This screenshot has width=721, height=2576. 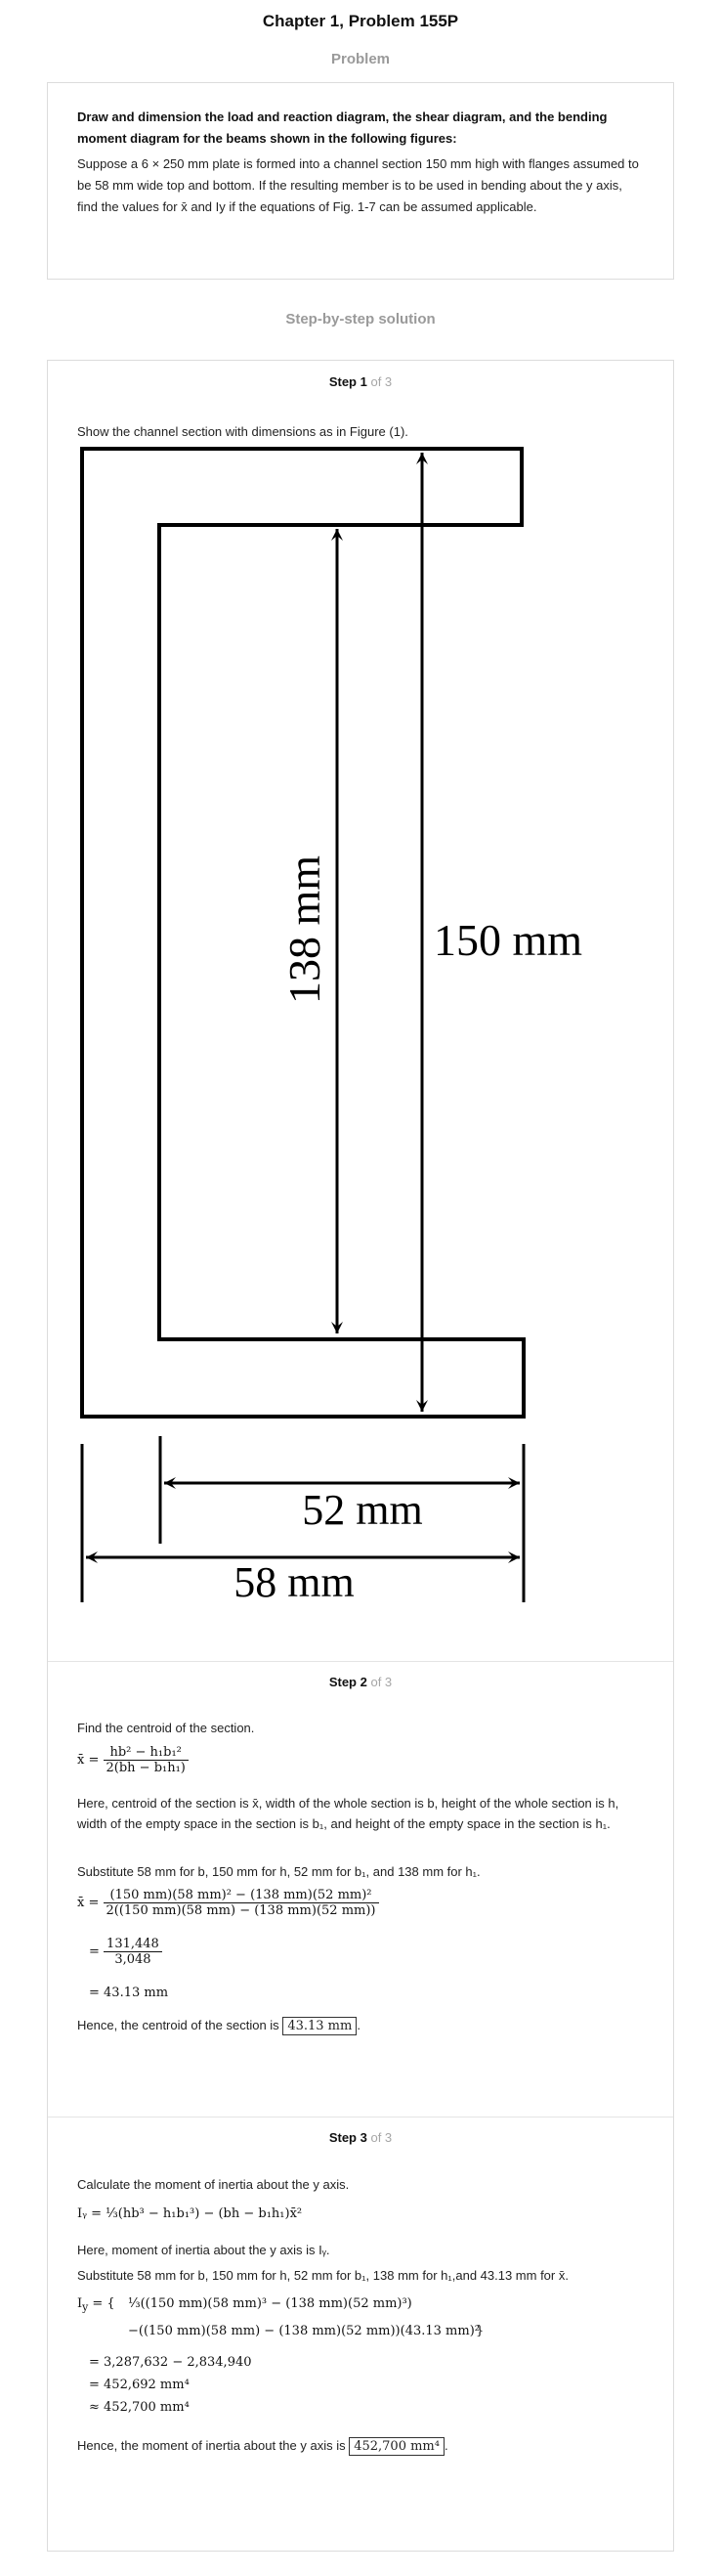 I want to click on inertia-calc-lhs: Iy = {, so click(x=96, y=2305).